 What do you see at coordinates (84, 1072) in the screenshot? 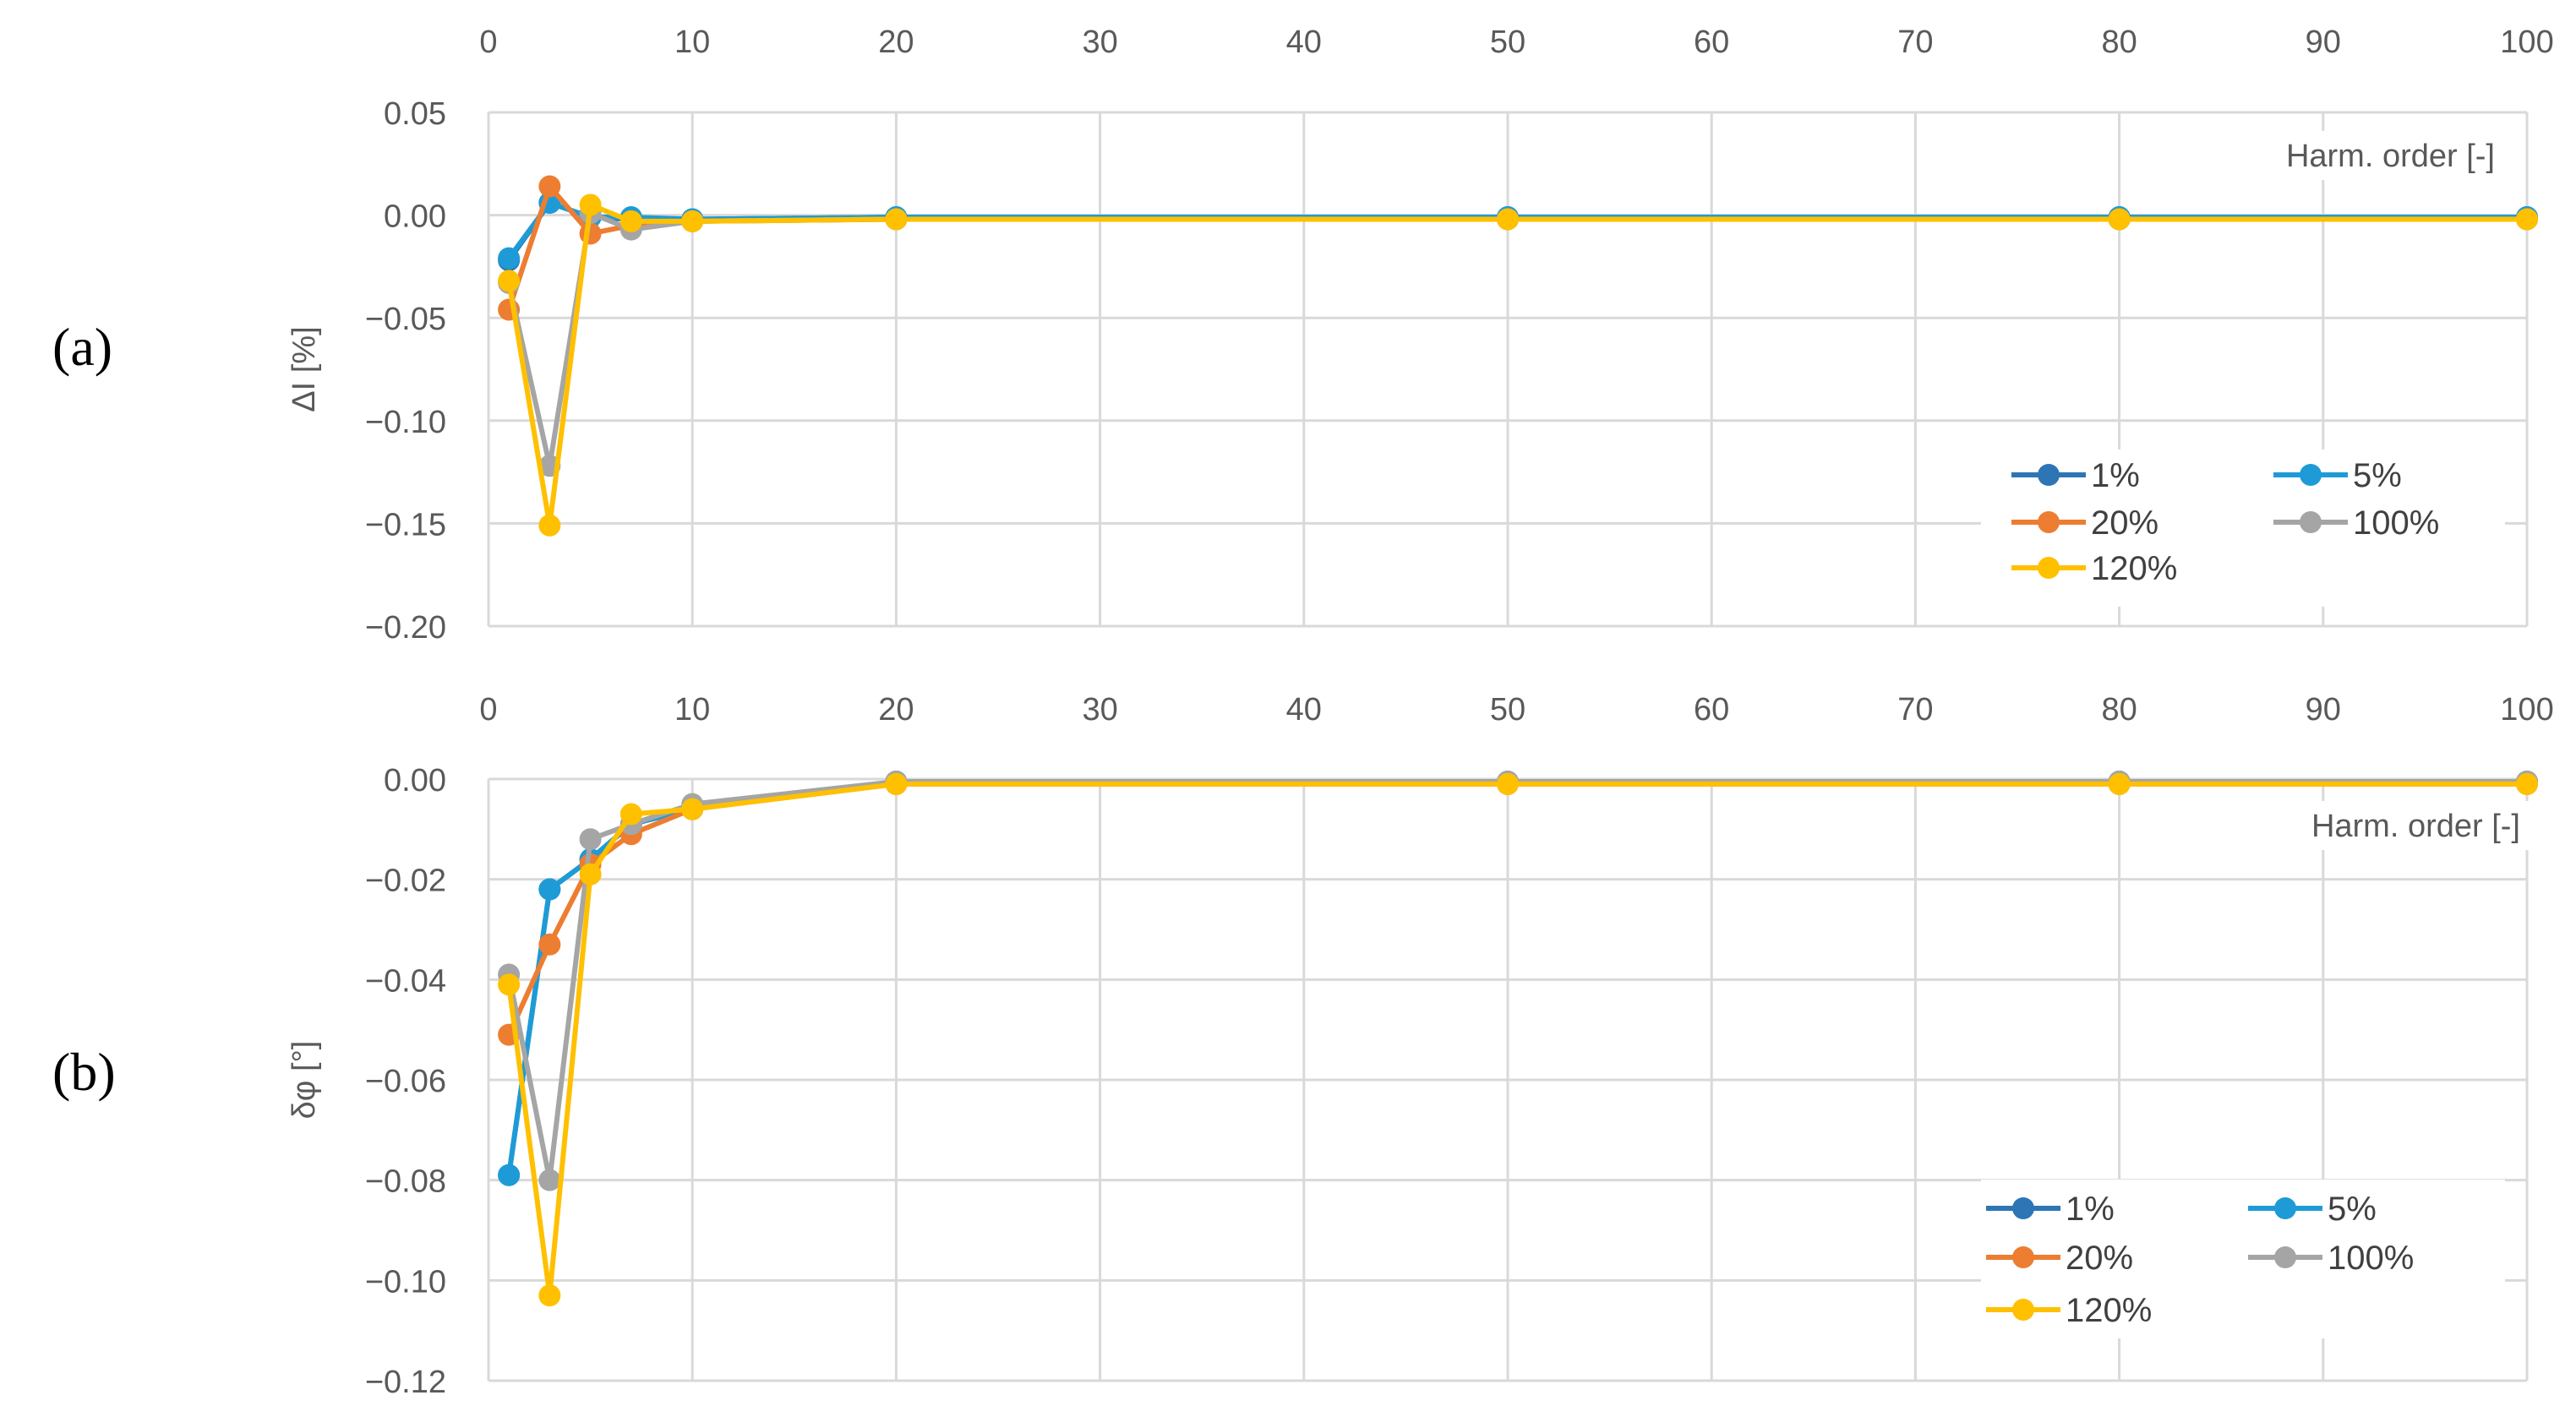
I see `panel-label: (b)` at bounding box center [84, 1072].